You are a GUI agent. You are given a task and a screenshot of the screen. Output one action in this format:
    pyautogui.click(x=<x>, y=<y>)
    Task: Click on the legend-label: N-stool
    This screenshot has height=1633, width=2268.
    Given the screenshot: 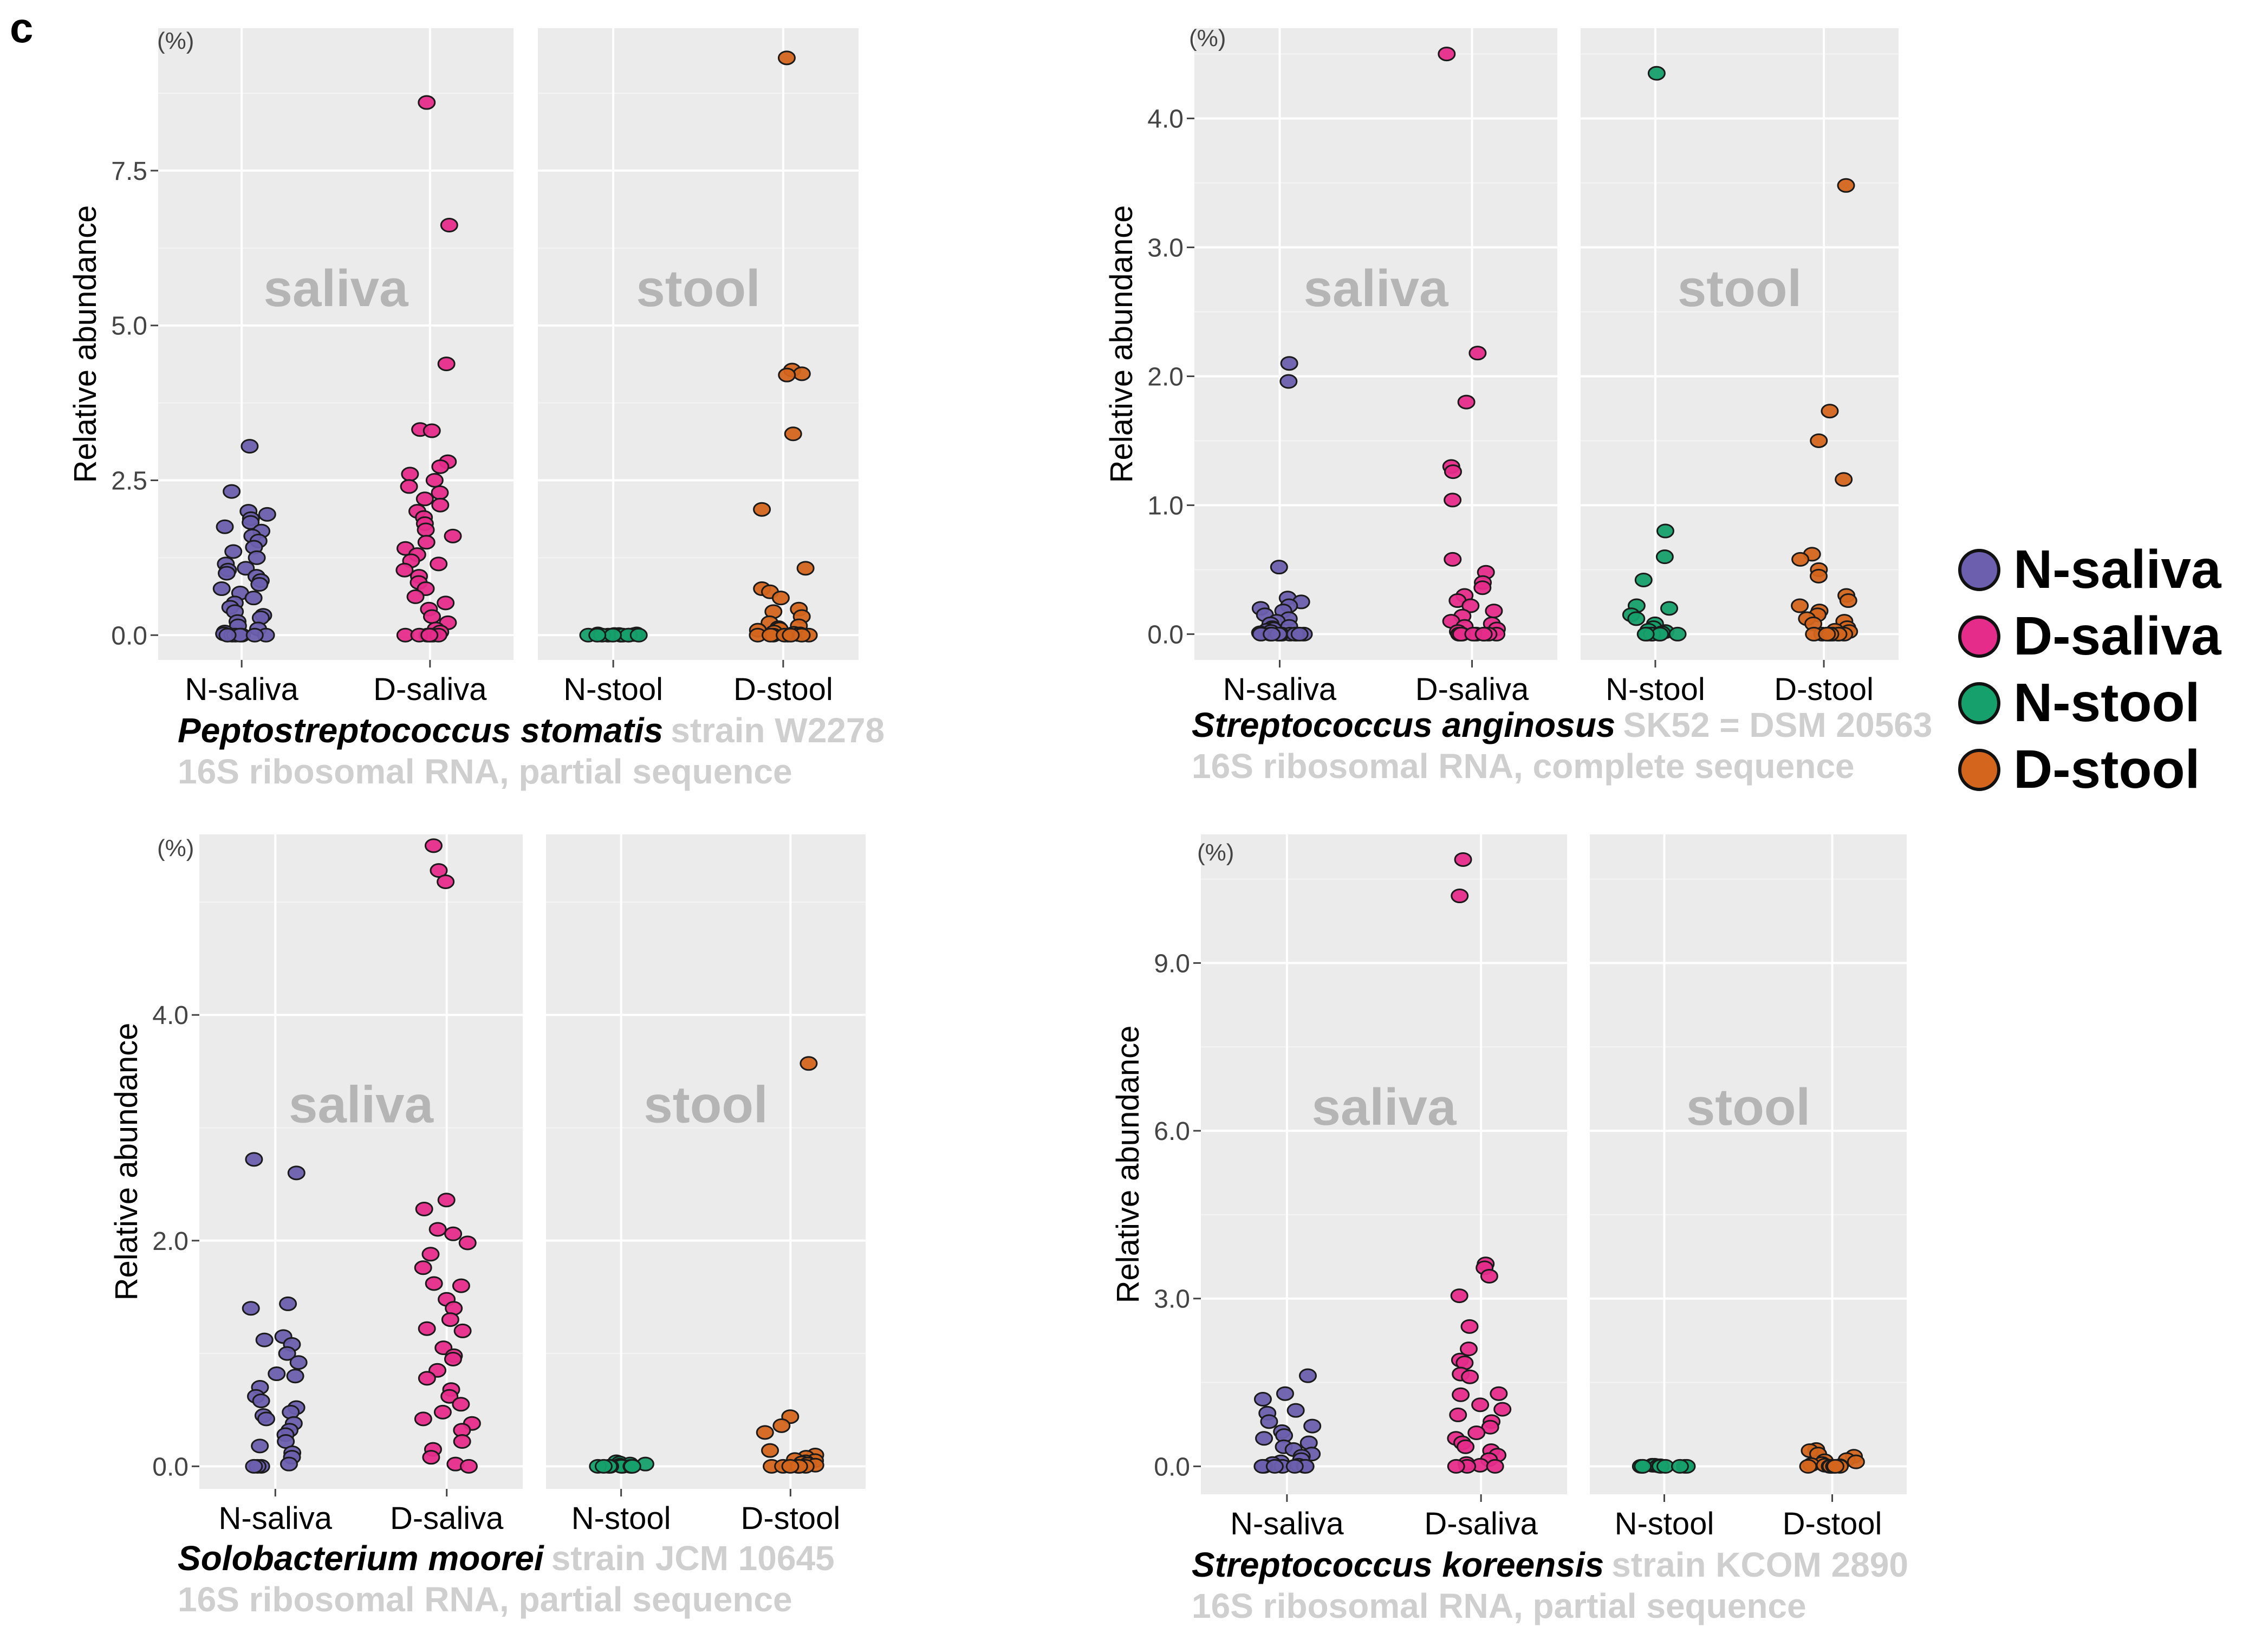 What is the action you would take?
    pyautogui.click(x=2106, y=702)
    